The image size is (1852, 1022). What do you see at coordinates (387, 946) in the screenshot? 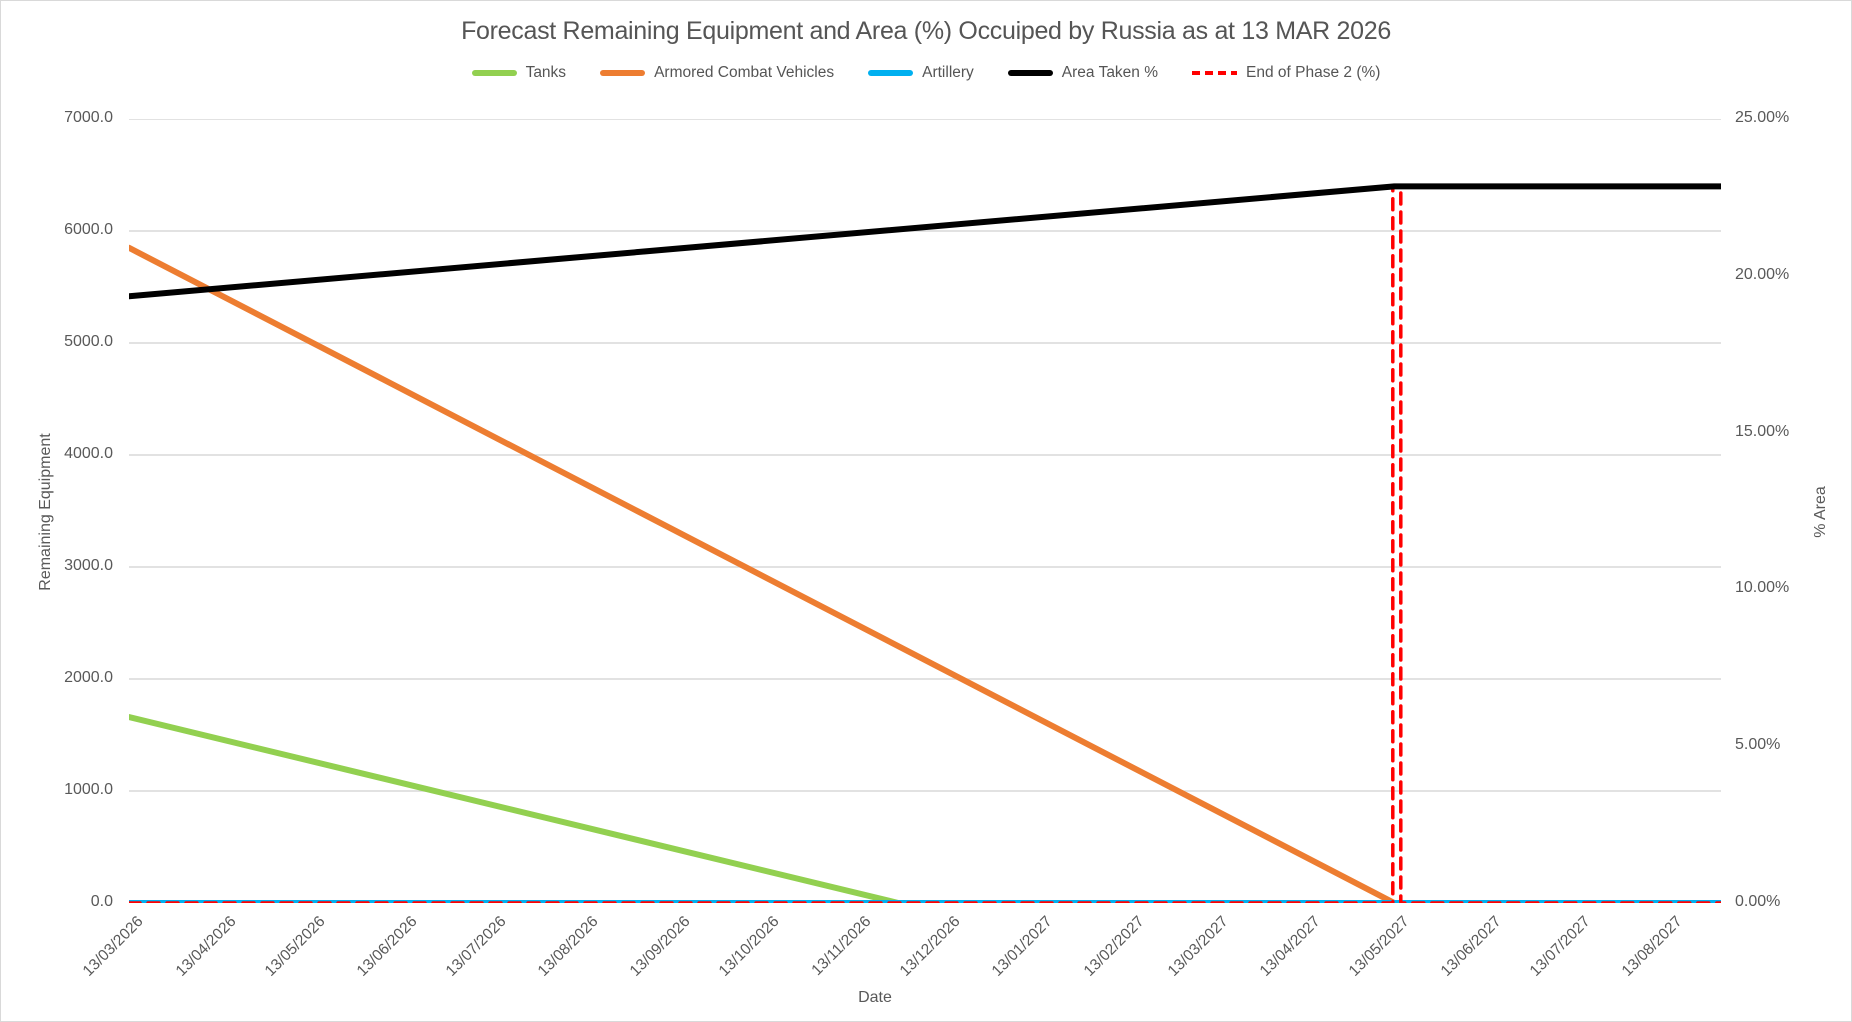
I see `x-axis-tick-label: 13/06/2026` at bounding box center [387, 946].